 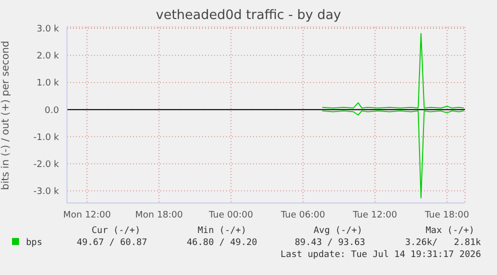 I want to click on y-tick-label: 3.0 k, so click(x=48, y=29).